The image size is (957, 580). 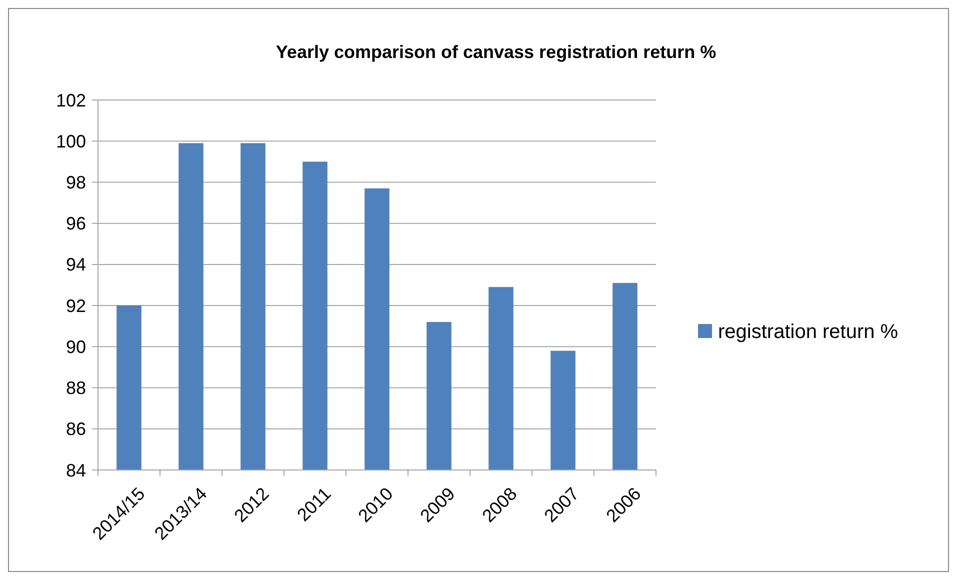 I want to click on y-tick-label: 100, so click(x=71, y=141).